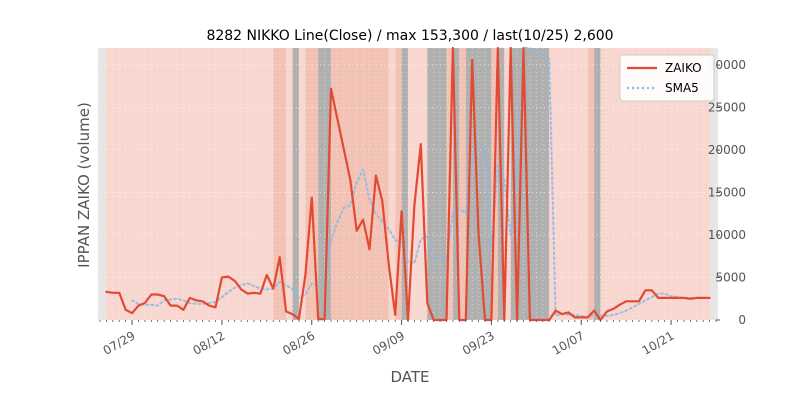  What do you see at coordinates (84, 185) in the screenshot?
I see `y-axis-label: IPPAN ZAIKO (volume)` at bounding box center [84, 185].